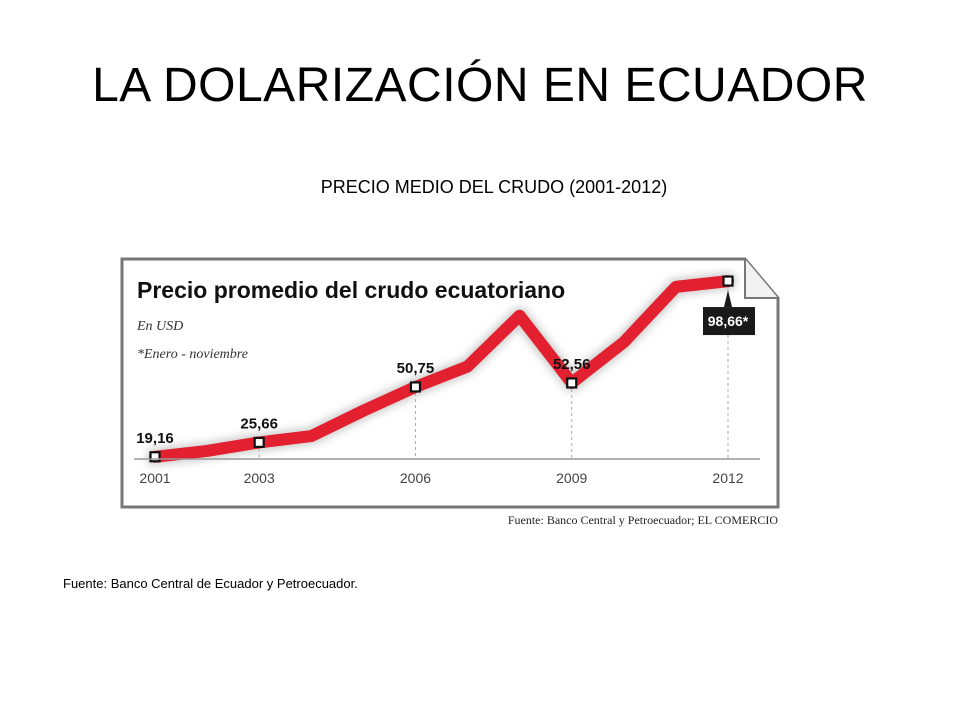 The width and height of the screenshot is (960, 720). What do you see at coordinates (572, 364) in the screenshot?
I see `data-label: 52,56` at bounding box center [572, 364].